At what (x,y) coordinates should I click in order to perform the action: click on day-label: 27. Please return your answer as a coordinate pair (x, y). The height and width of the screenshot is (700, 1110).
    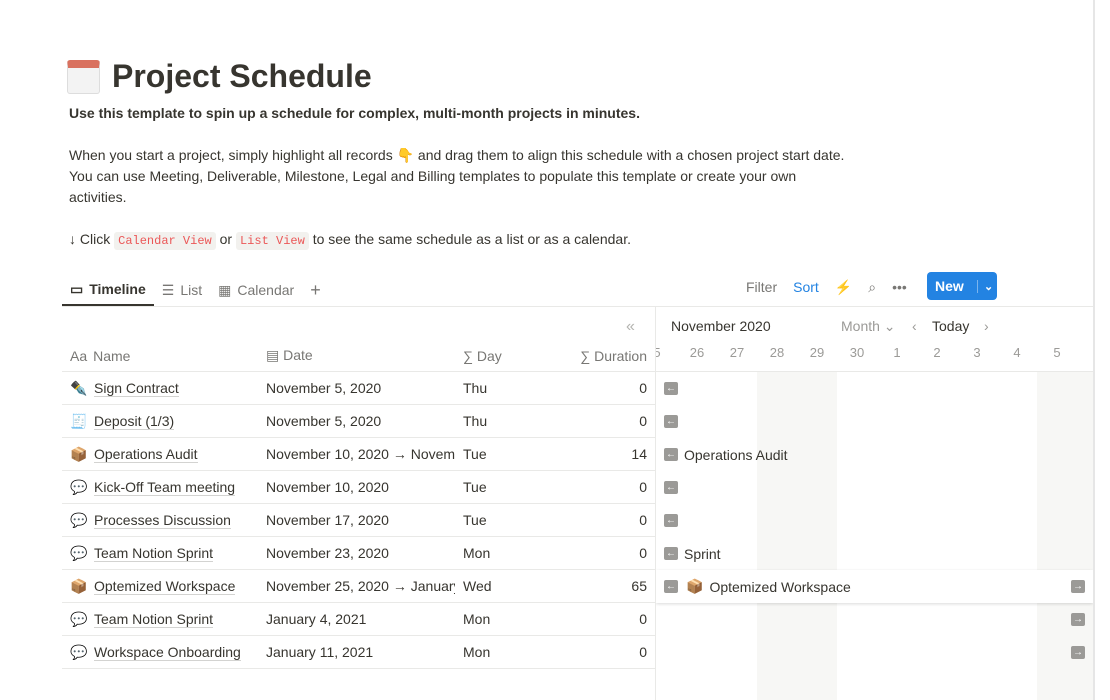
    Looking at the image, I should click on (737, 352).